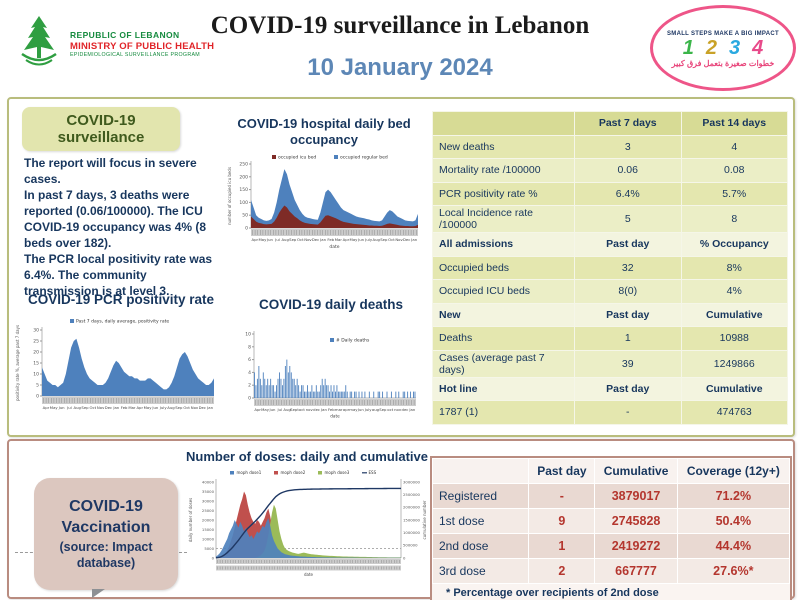  Describe the element at coordinates (628, 219) in the screenshot. I see `stats-cell: 5` at that location.